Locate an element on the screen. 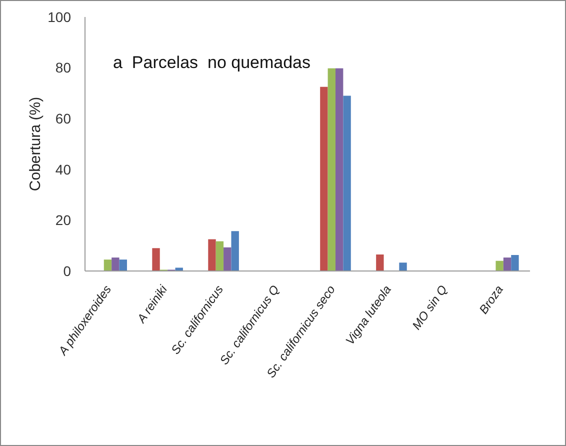 Image resolution: width=566 pixels, height=446 pixels. annotation: a Parcelas no quemadas is located at coordinates (212, 62).